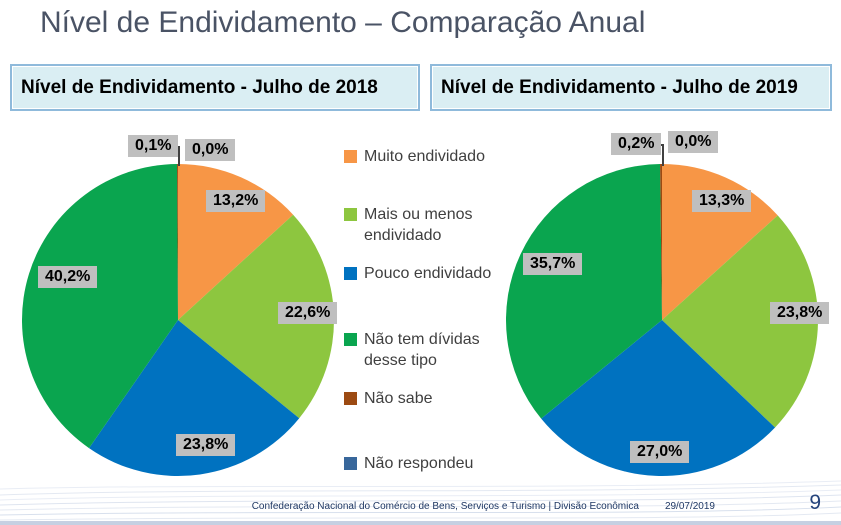 The image size is (841, 525). I want to click on pie-data-label-mais-ou-menos-endividado: 23,8%, so click(800, 313).